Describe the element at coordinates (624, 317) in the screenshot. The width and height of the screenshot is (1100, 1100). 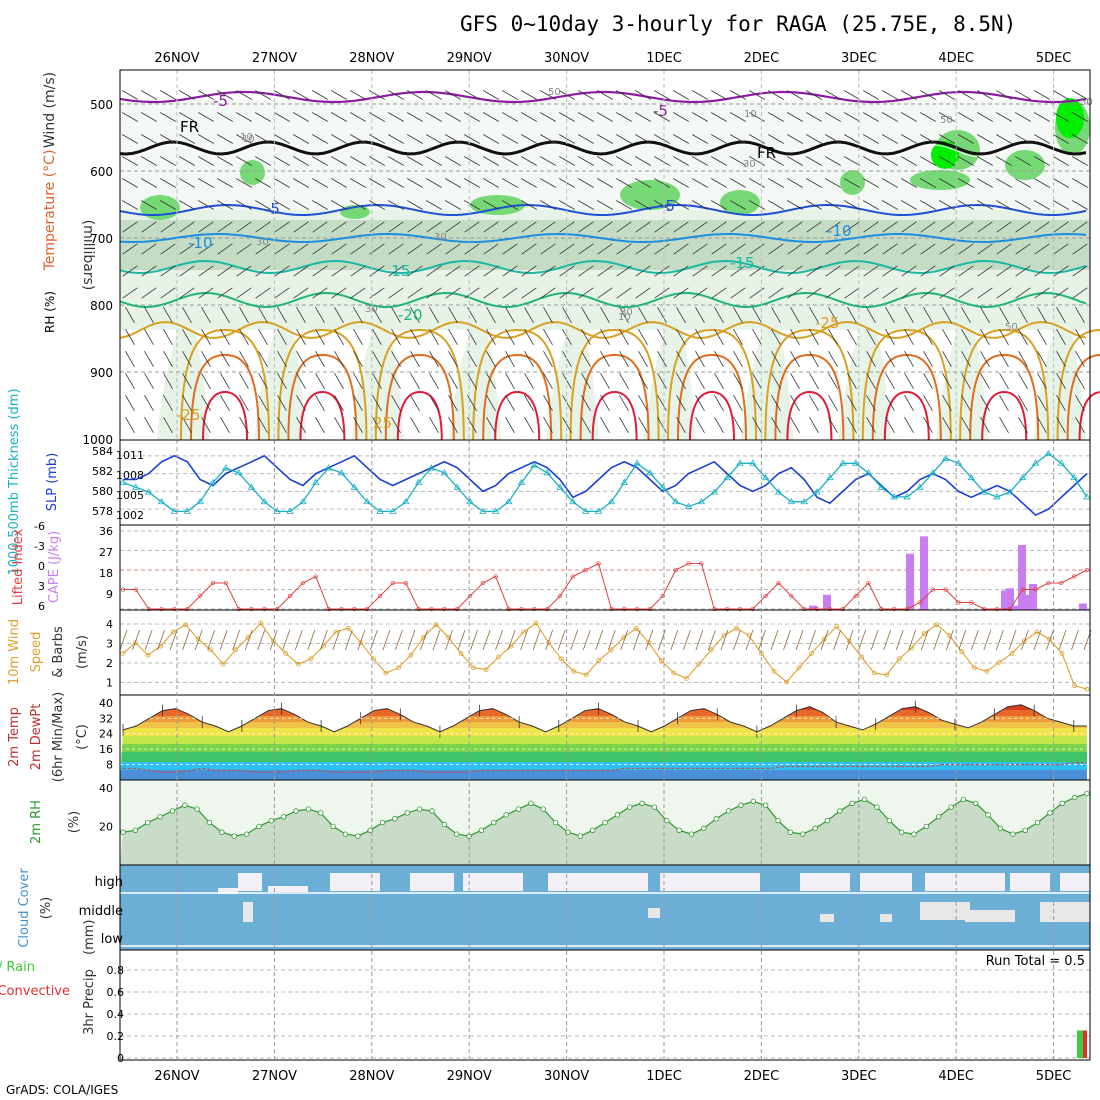
I see `contour-label: 10` at that location.